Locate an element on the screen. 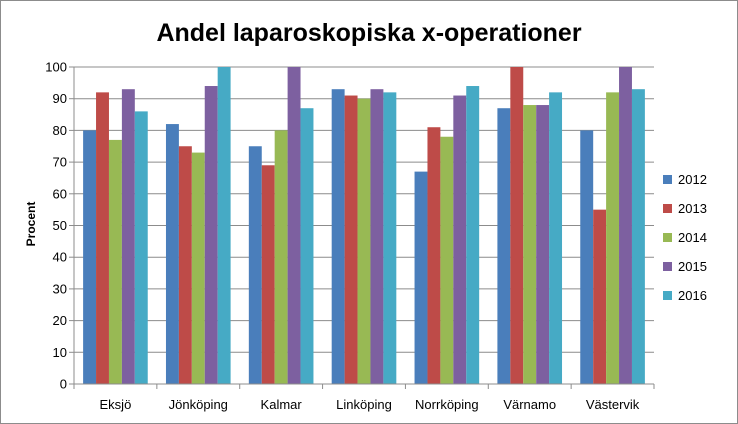 The height and width of the screenshot is (424, 738). legend-label: 2014 is located at coordinates (692, 237).